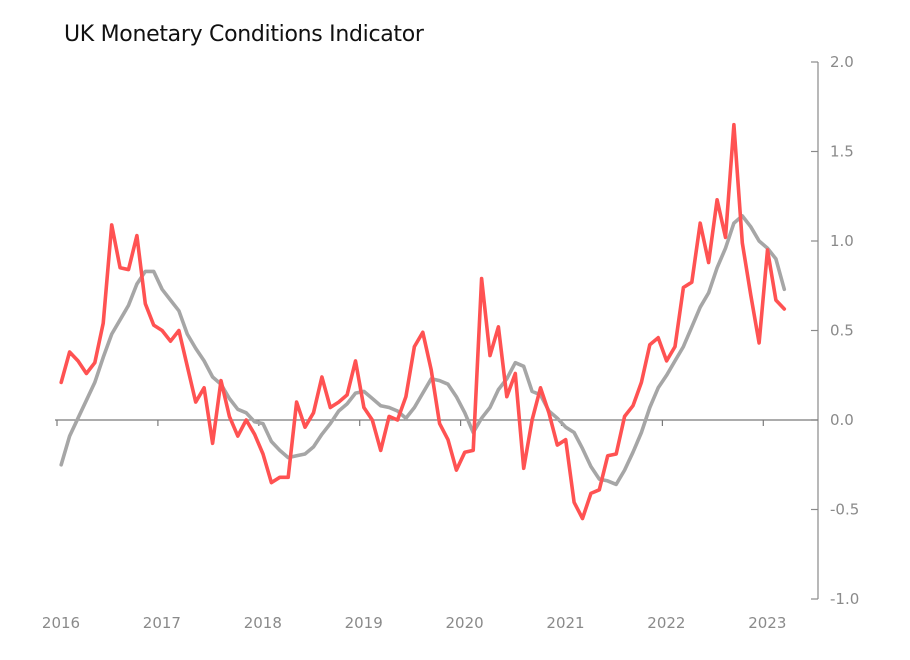 The image size is (910, 660). I want to click on y-tick-label: 1.5, so click(842, 152).